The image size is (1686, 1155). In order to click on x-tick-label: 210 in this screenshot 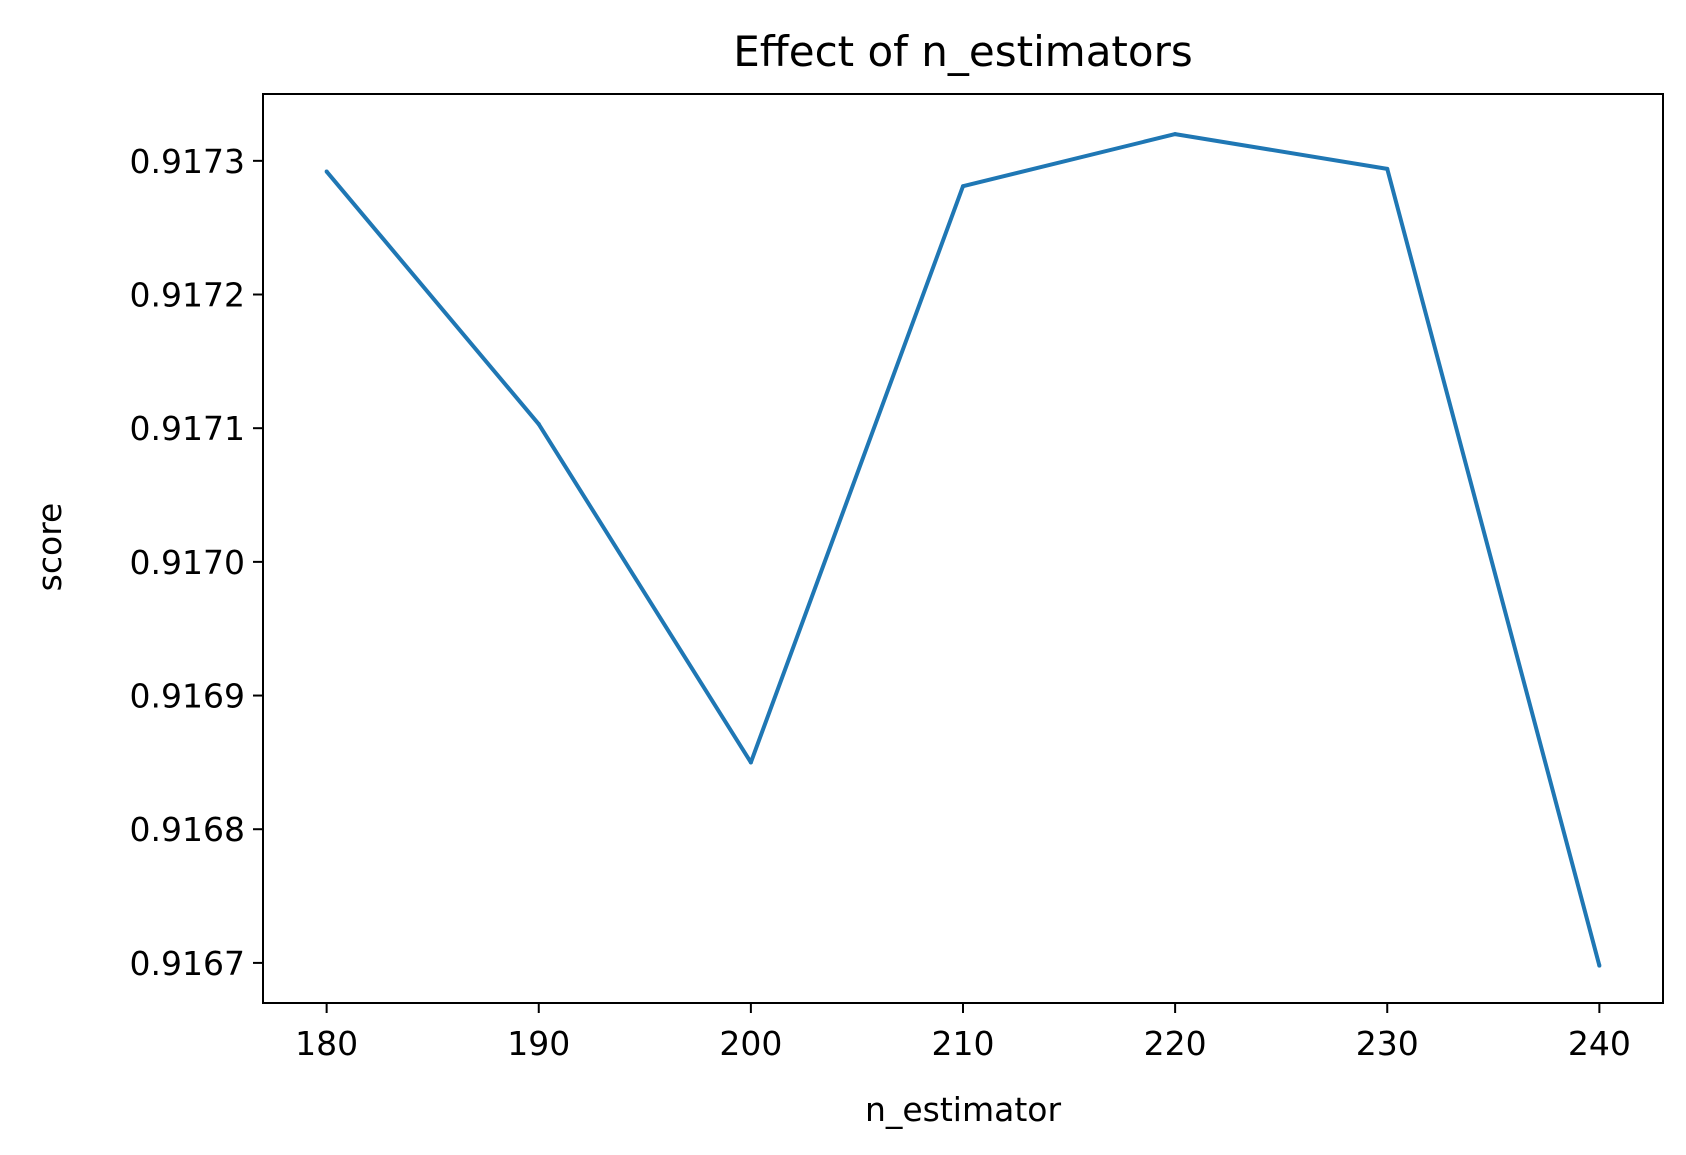, I will do `click(963, 1043)`.